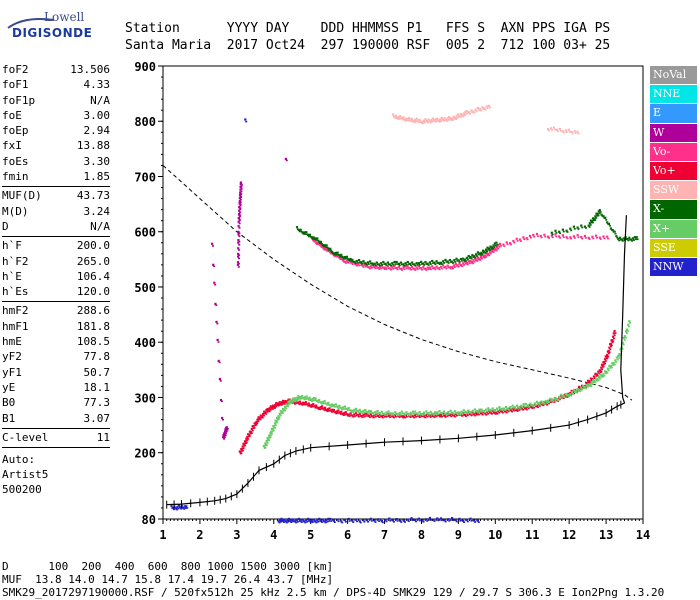 The image size is (700, 600). Describe the element at coordinates (93, 342) in the screenshot. I see `param-value: 108.5` at that location.